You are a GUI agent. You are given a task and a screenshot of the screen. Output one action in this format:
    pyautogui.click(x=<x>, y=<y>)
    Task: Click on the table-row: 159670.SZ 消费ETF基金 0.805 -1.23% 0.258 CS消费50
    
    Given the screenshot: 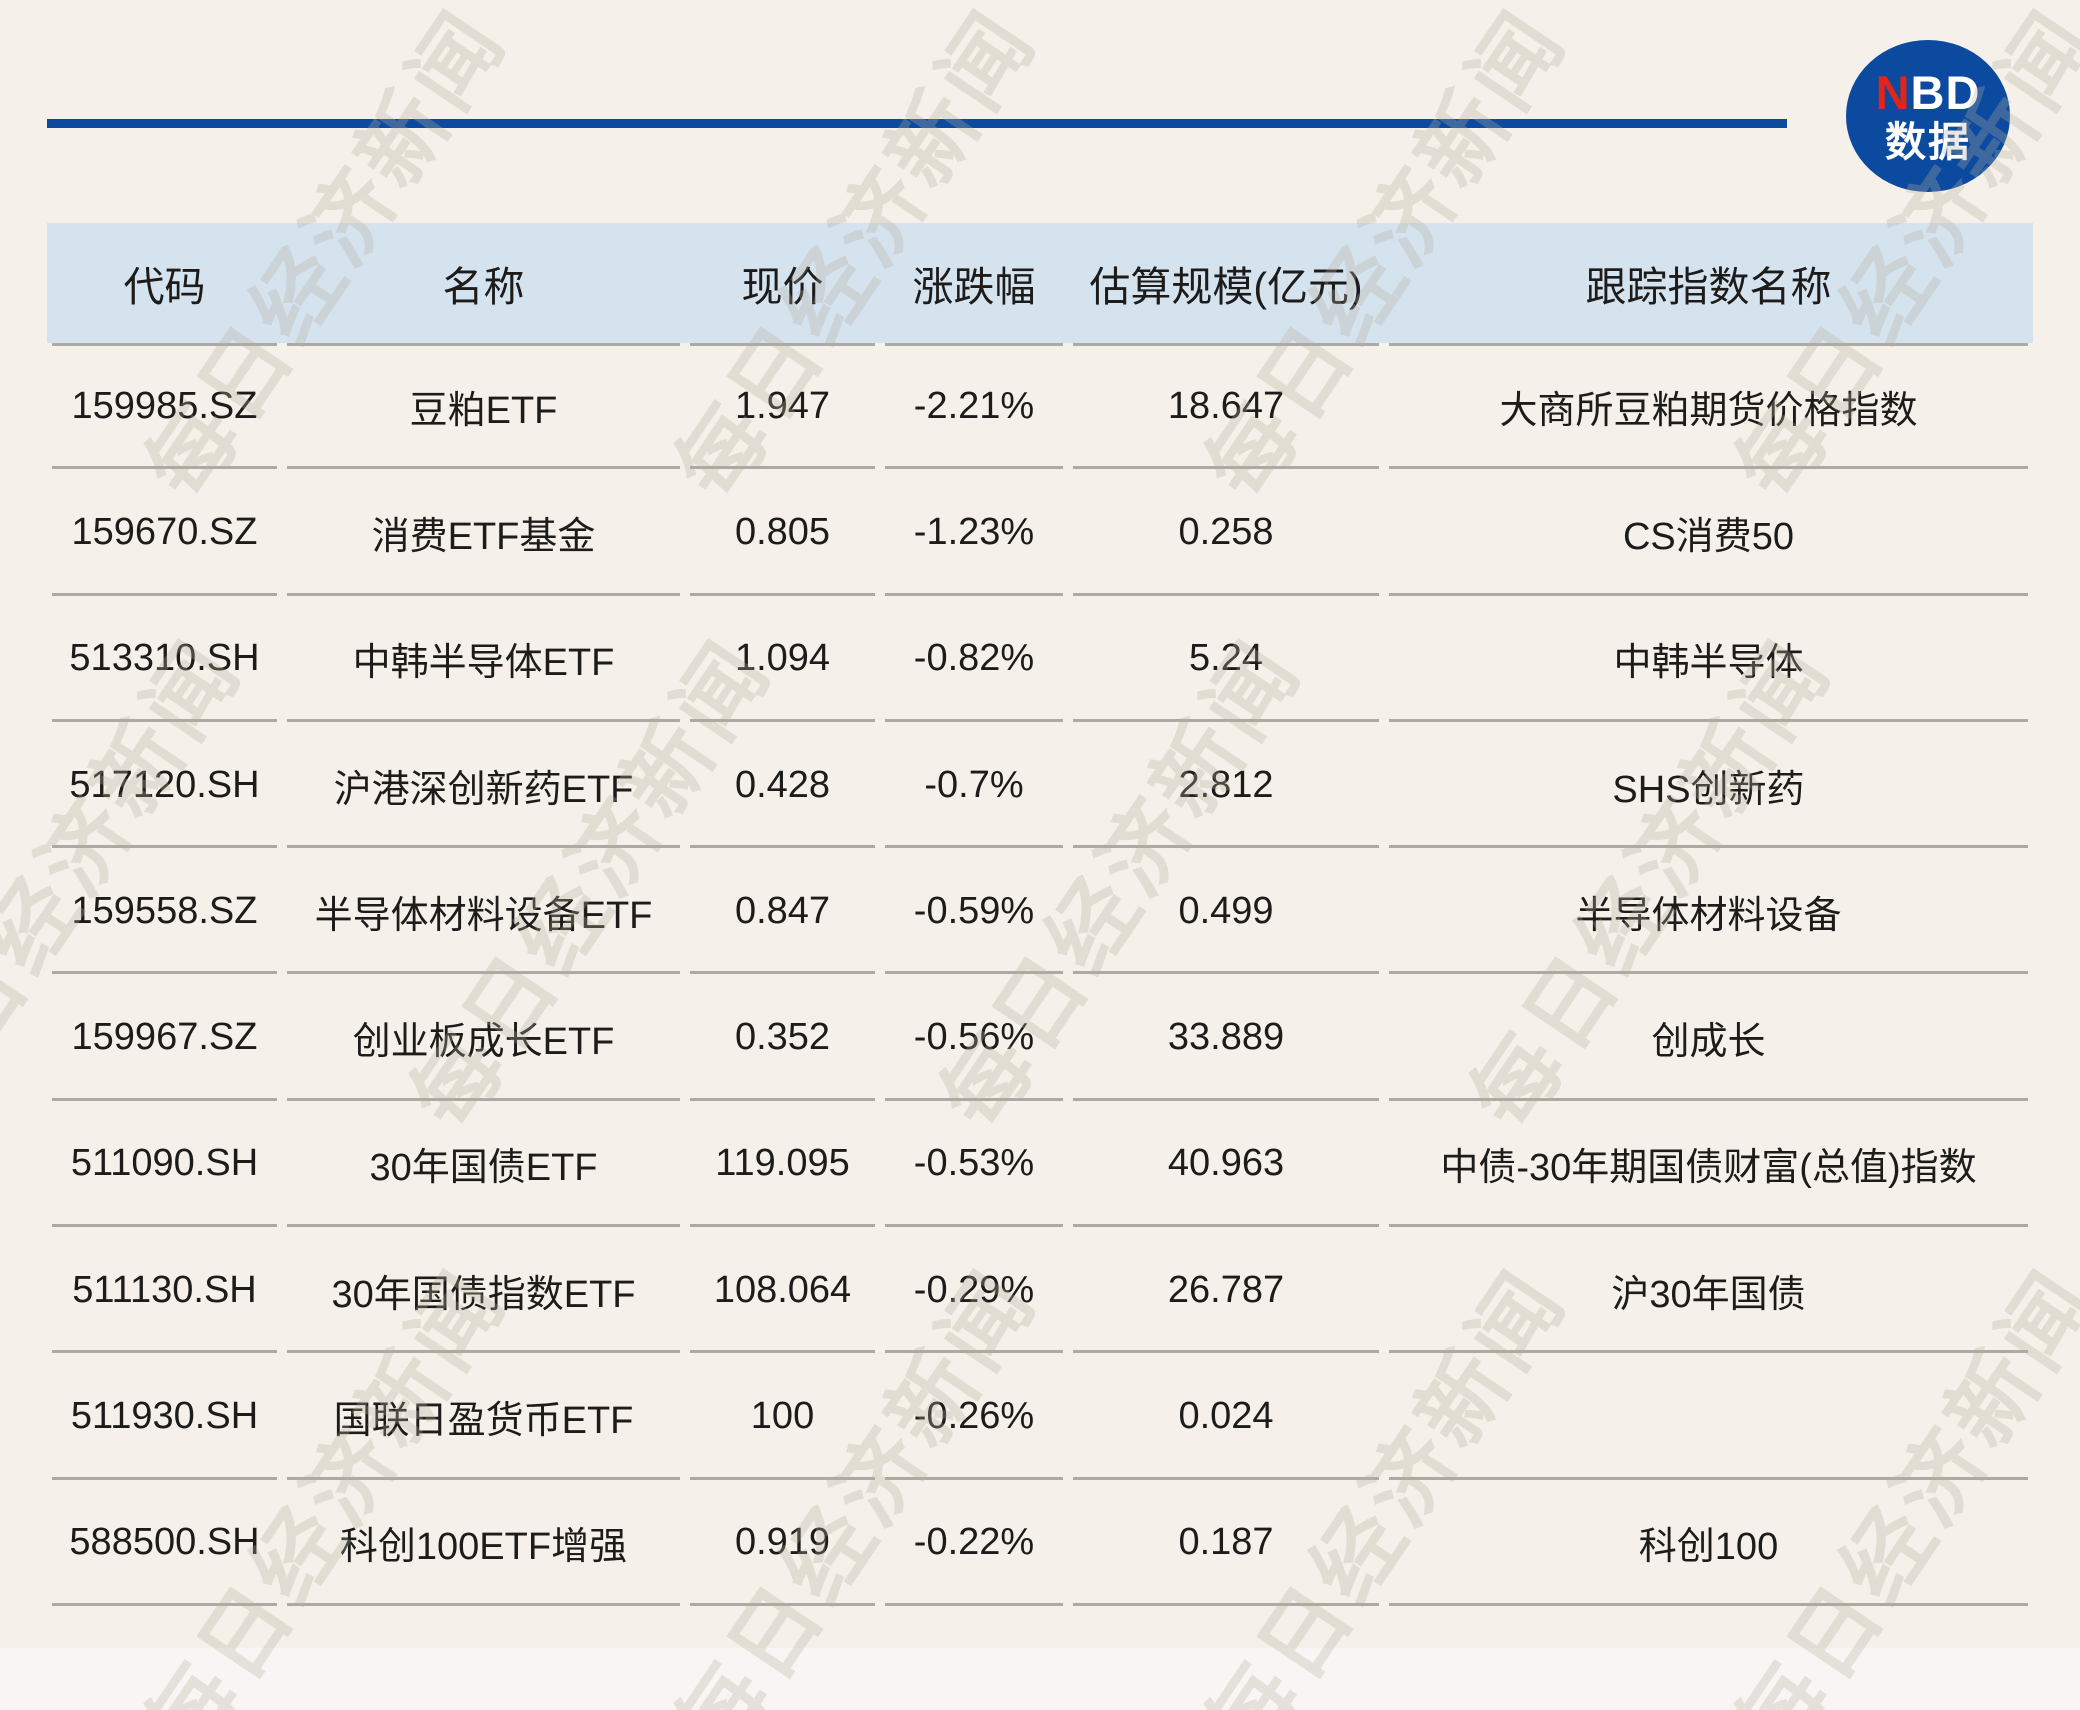 What is the action you would take?
    pyautogui.click(x=1040, y=532)
    